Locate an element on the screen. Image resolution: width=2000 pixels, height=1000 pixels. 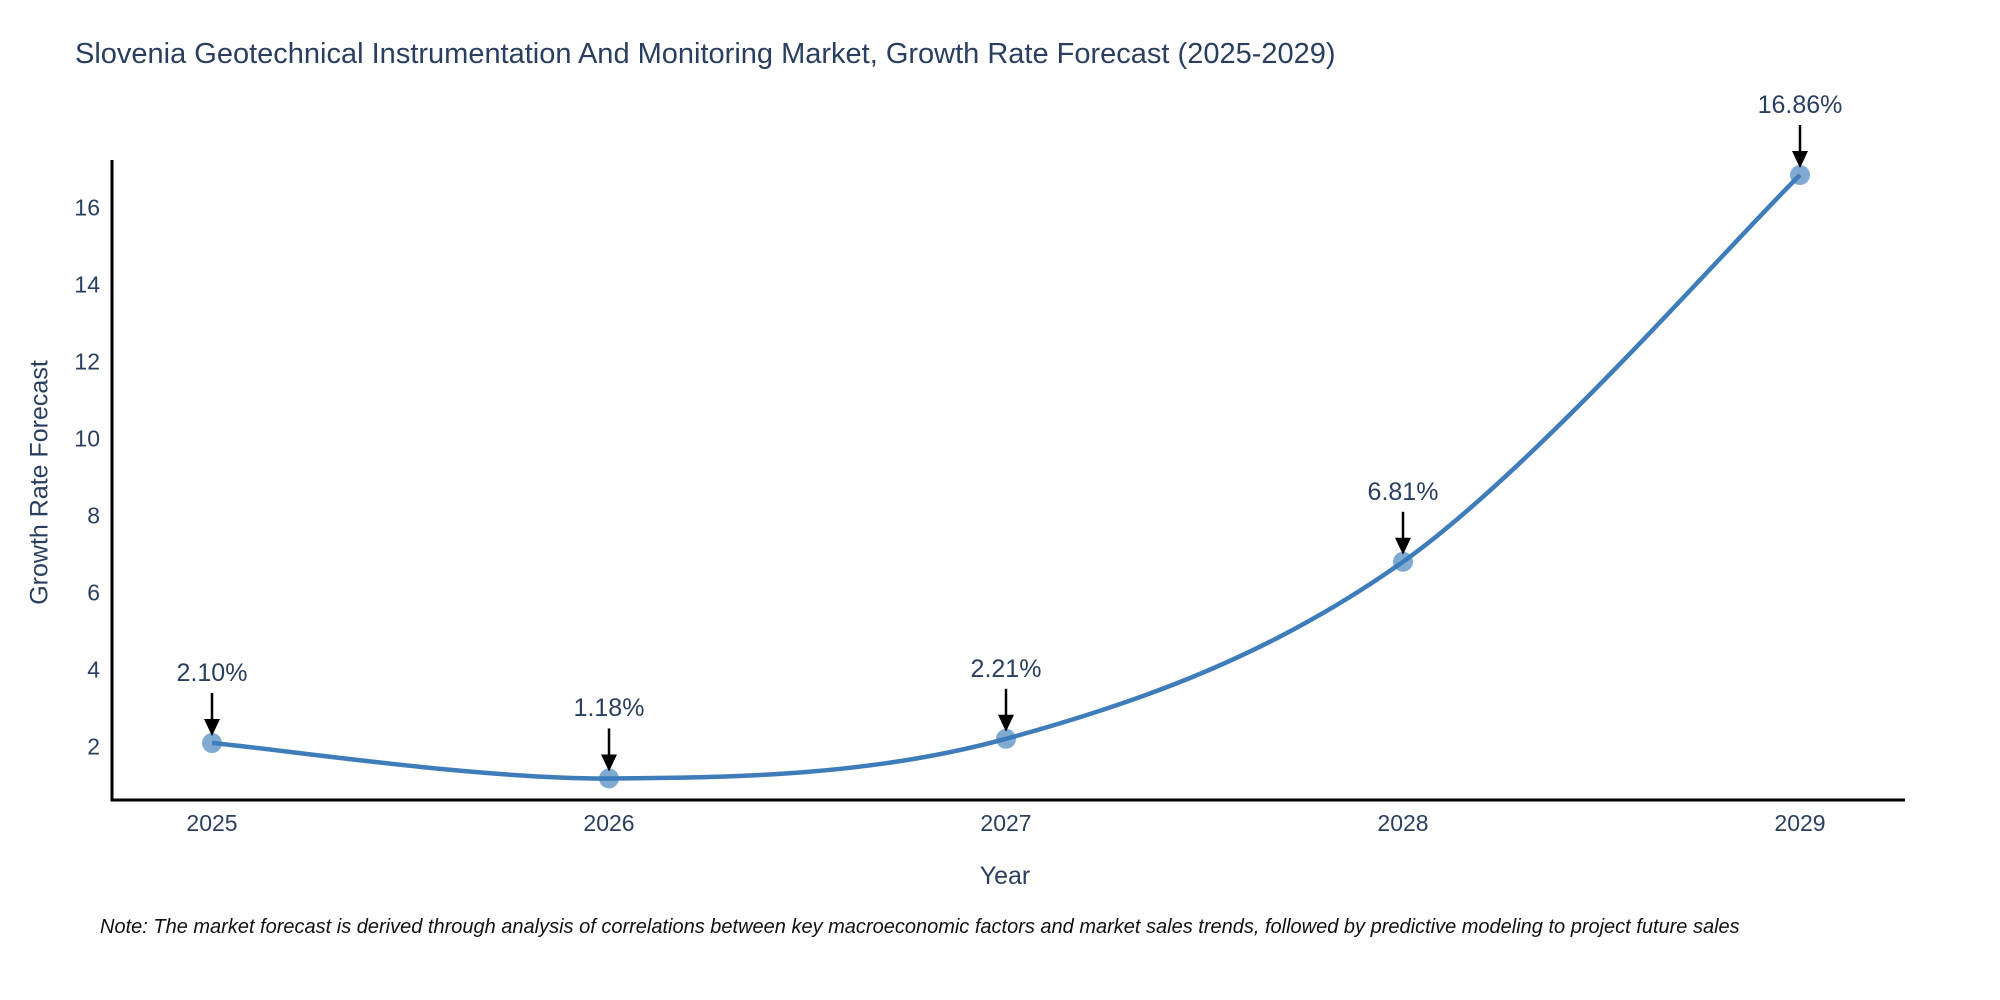
point-annotation-2027: 2.21% is located at coordinates (1006, 668).